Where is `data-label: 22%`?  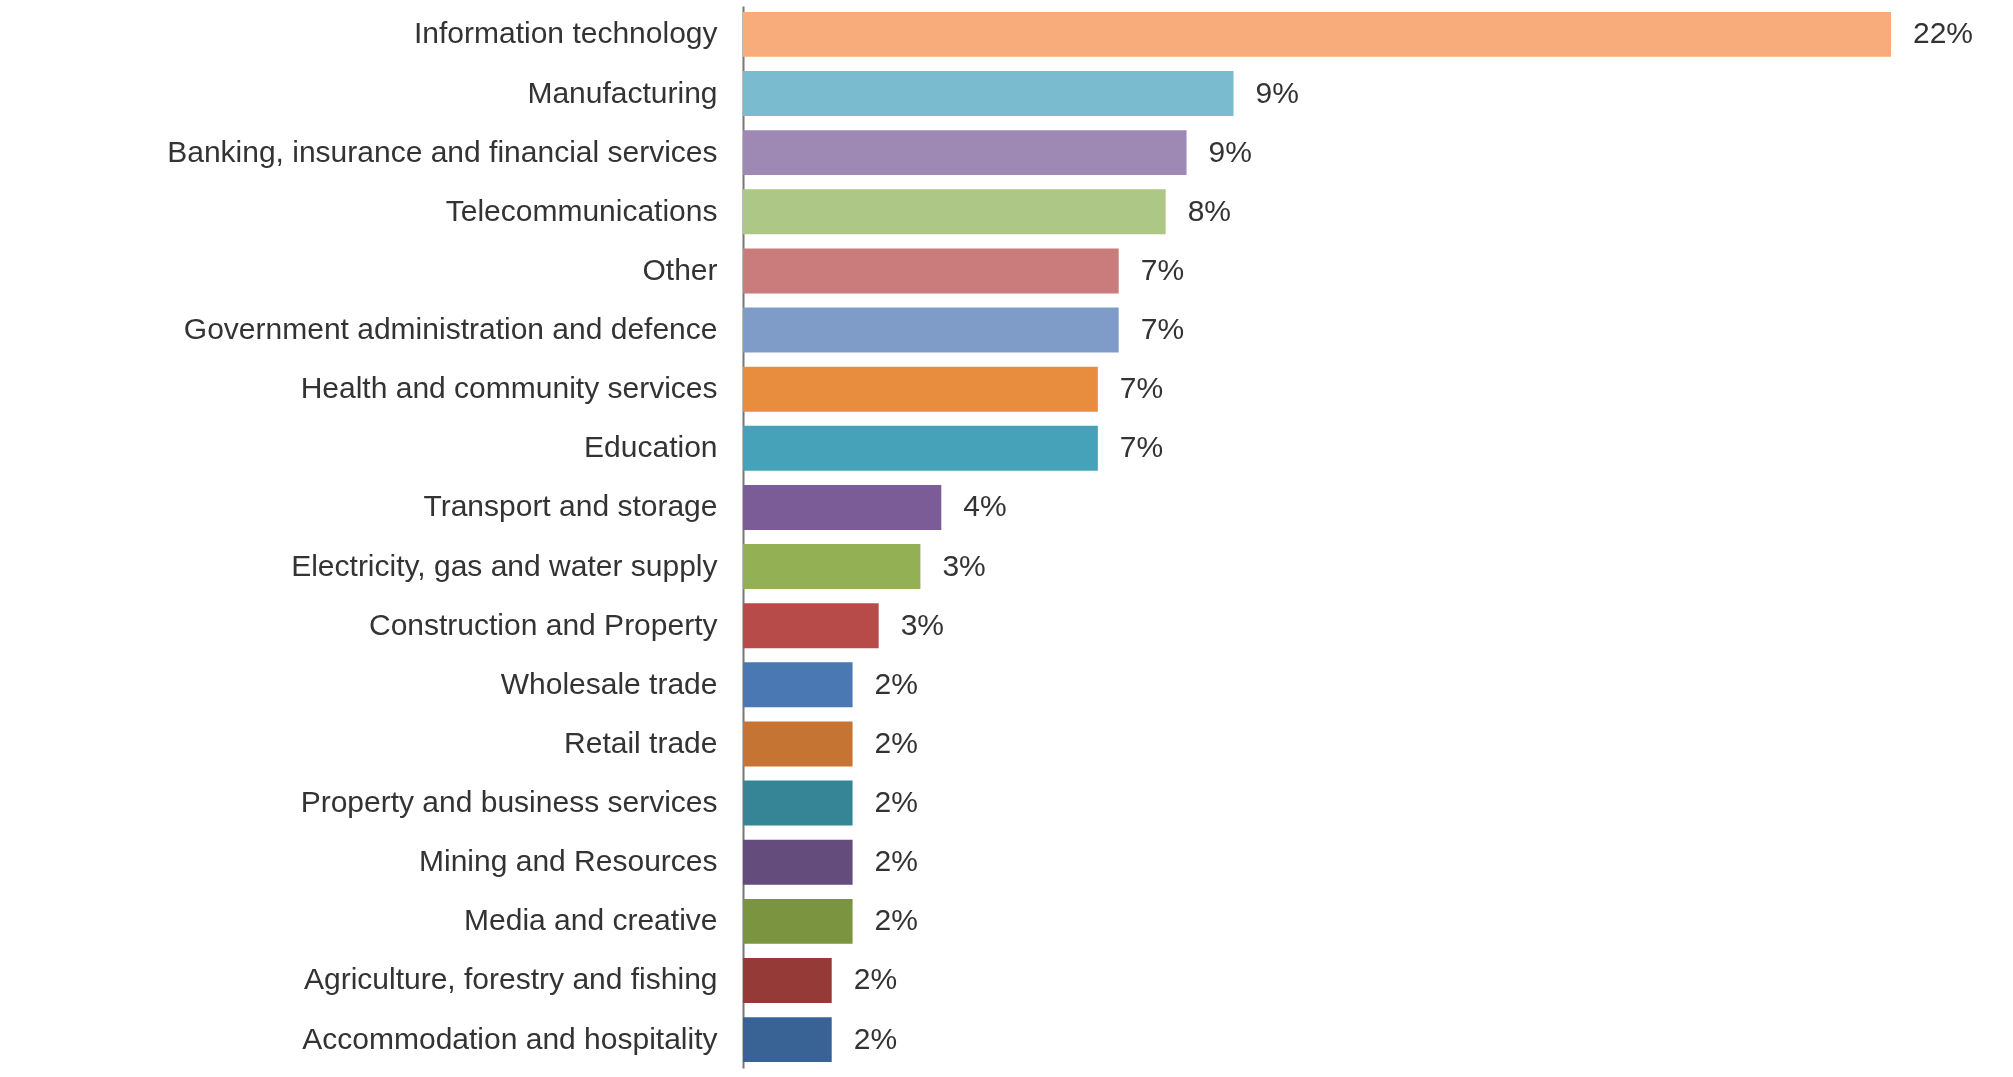 data-label: 22% is located at coordinates (1943, 33).